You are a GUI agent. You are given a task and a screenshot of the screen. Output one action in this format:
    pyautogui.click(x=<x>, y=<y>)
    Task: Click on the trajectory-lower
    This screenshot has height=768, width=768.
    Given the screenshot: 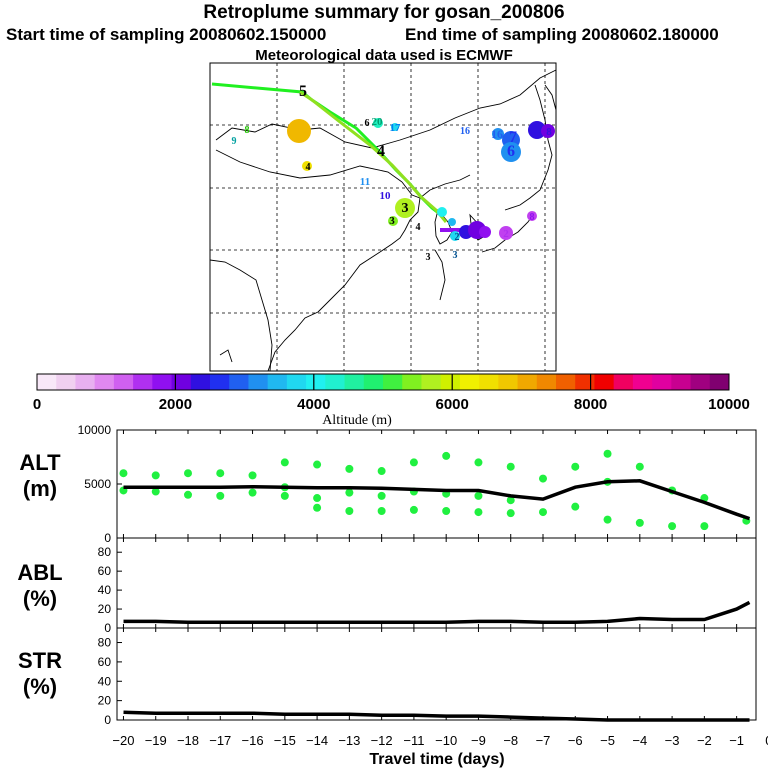 What is the action you would take?
    pyautogui.click(x=373, y=156)
    